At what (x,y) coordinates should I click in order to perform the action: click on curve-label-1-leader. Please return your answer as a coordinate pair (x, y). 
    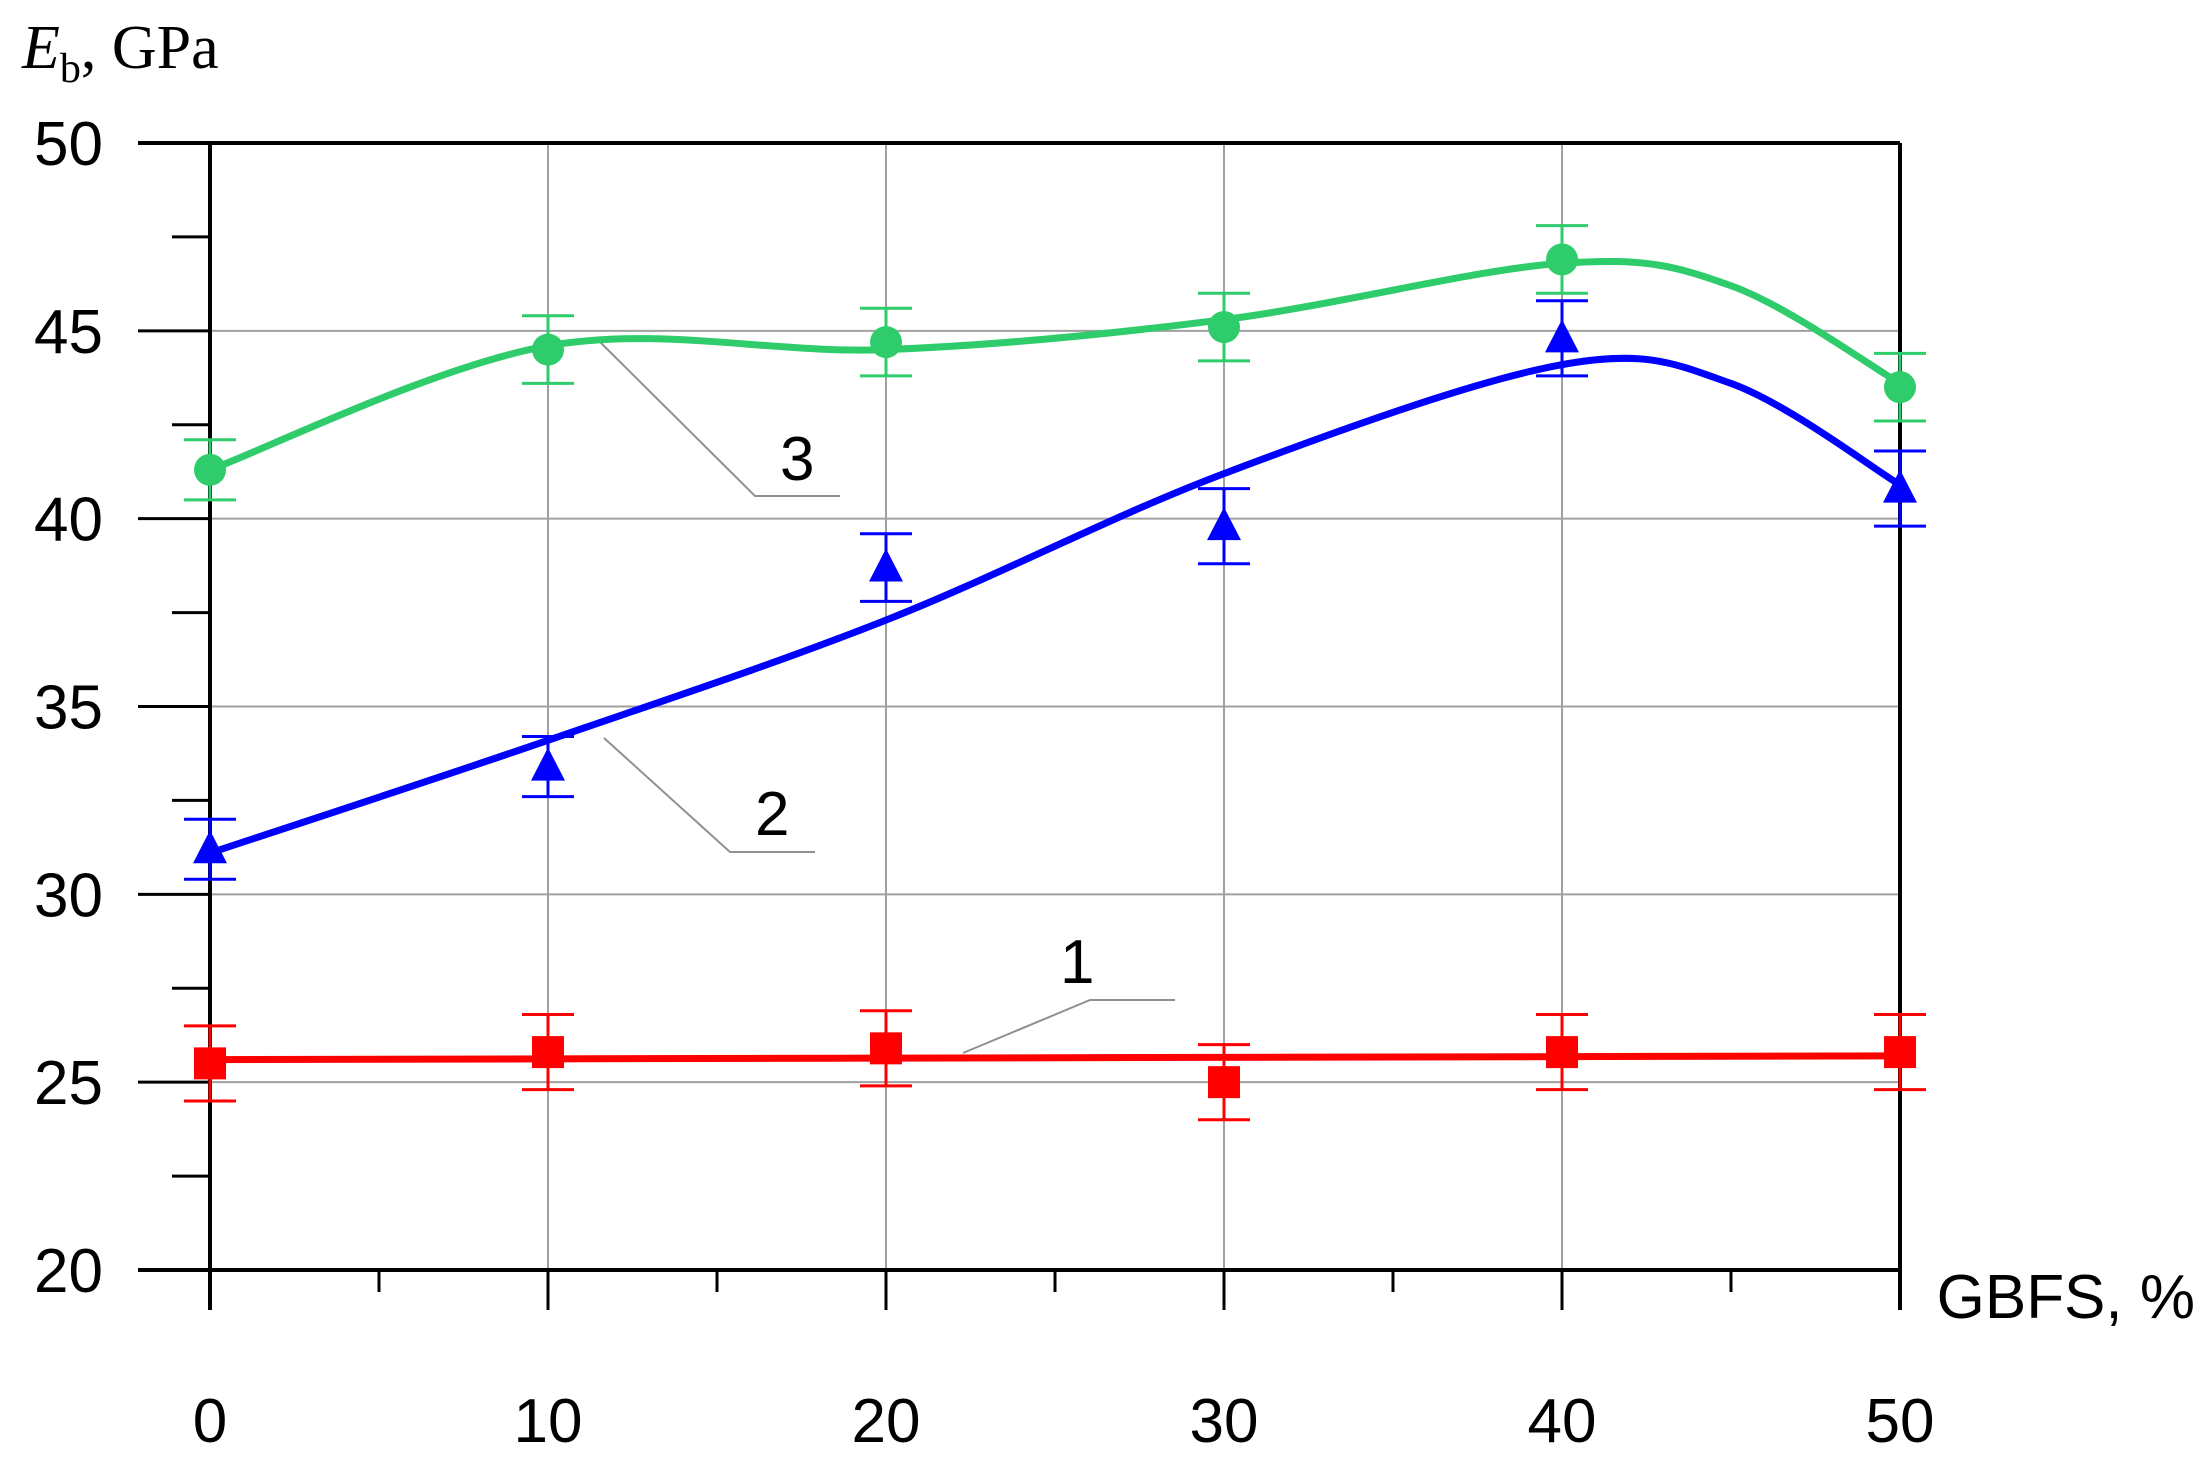
    Looking at the image, I should click on (1068, 1026).